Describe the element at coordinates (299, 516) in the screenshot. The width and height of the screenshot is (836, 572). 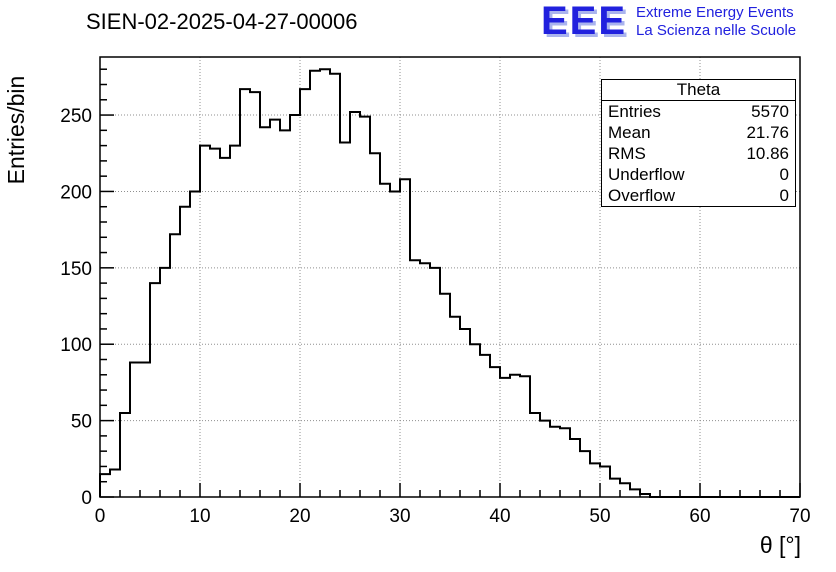
I see `x-tick-label: 20` at that location.